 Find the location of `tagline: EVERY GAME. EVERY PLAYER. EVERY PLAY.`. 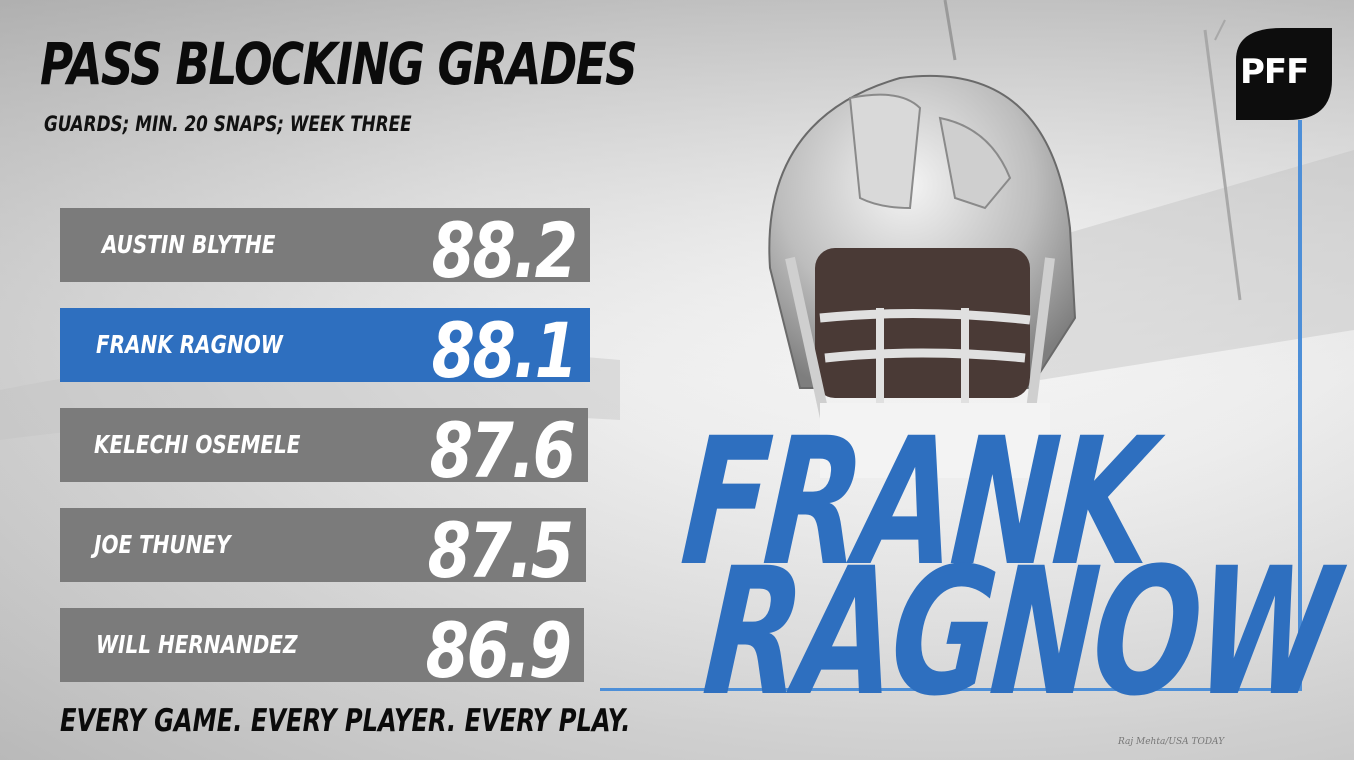

tagline: EVERY GAME. EVERY PLAYER. EVERY PLAY. is located at coordinates (345, 721).